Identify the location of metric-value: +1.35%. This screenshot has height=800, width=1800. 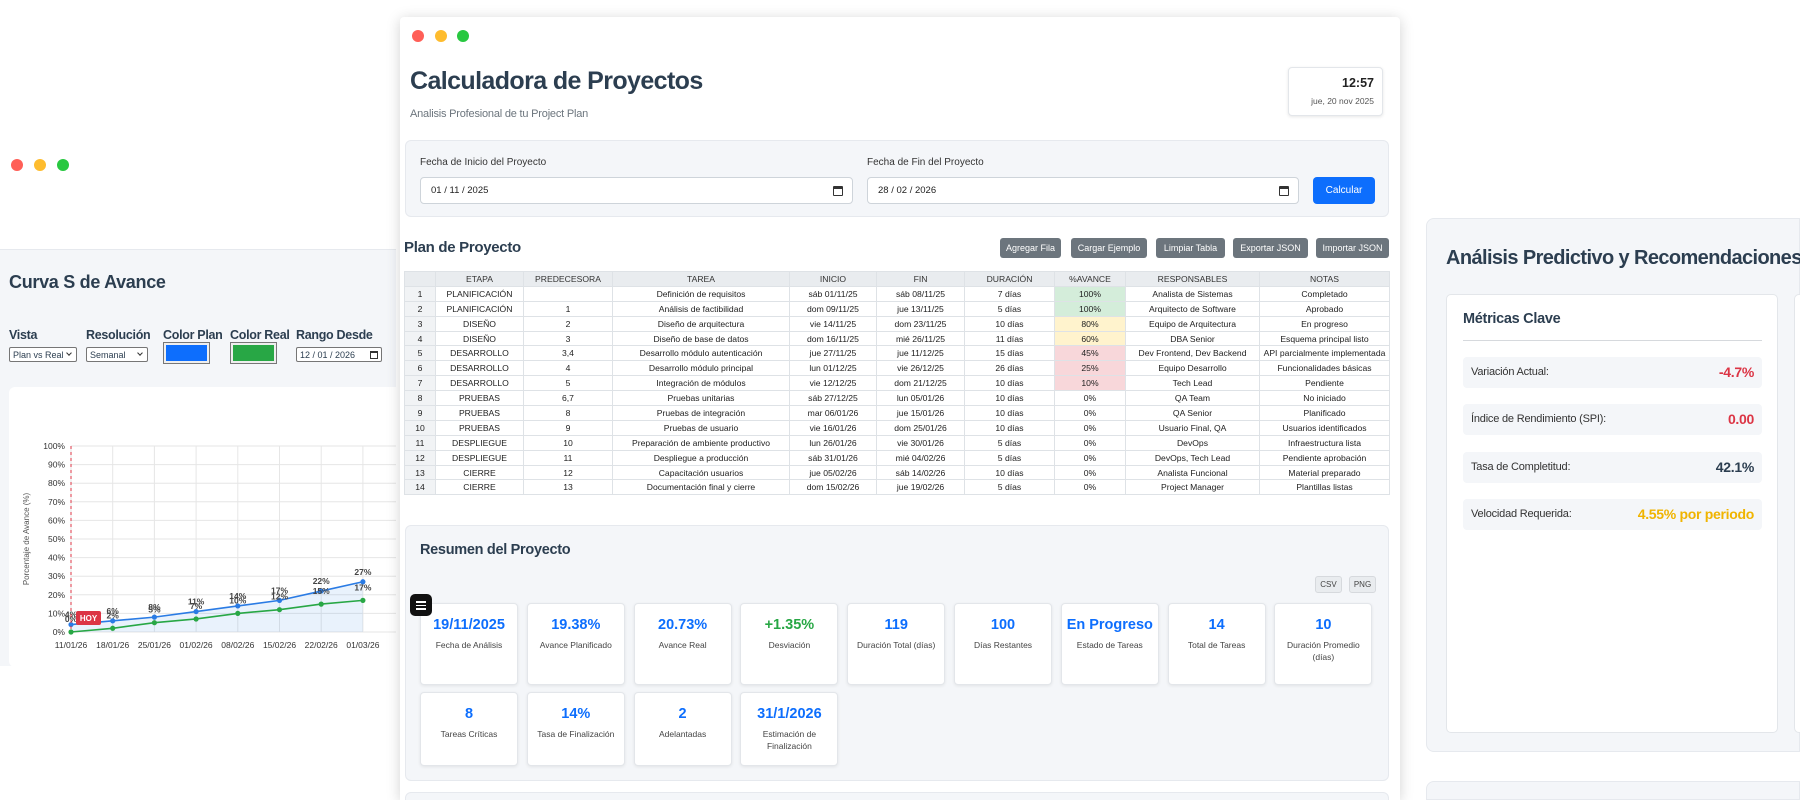
(789, 625).